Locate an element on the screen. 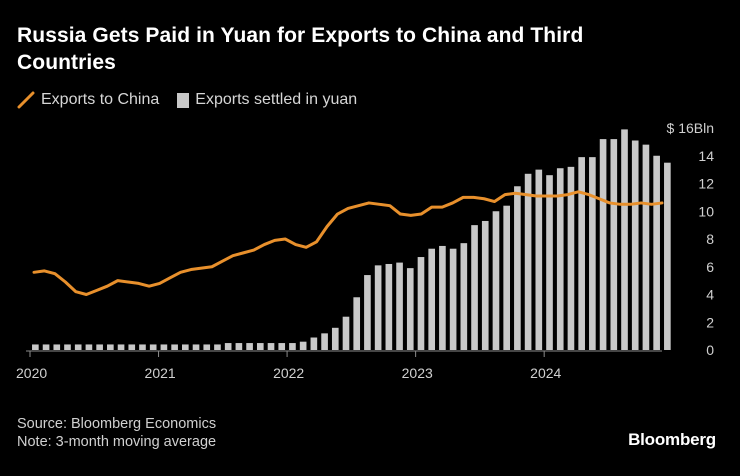  y-tick-label: 2 is located at coordinates (710, 322).